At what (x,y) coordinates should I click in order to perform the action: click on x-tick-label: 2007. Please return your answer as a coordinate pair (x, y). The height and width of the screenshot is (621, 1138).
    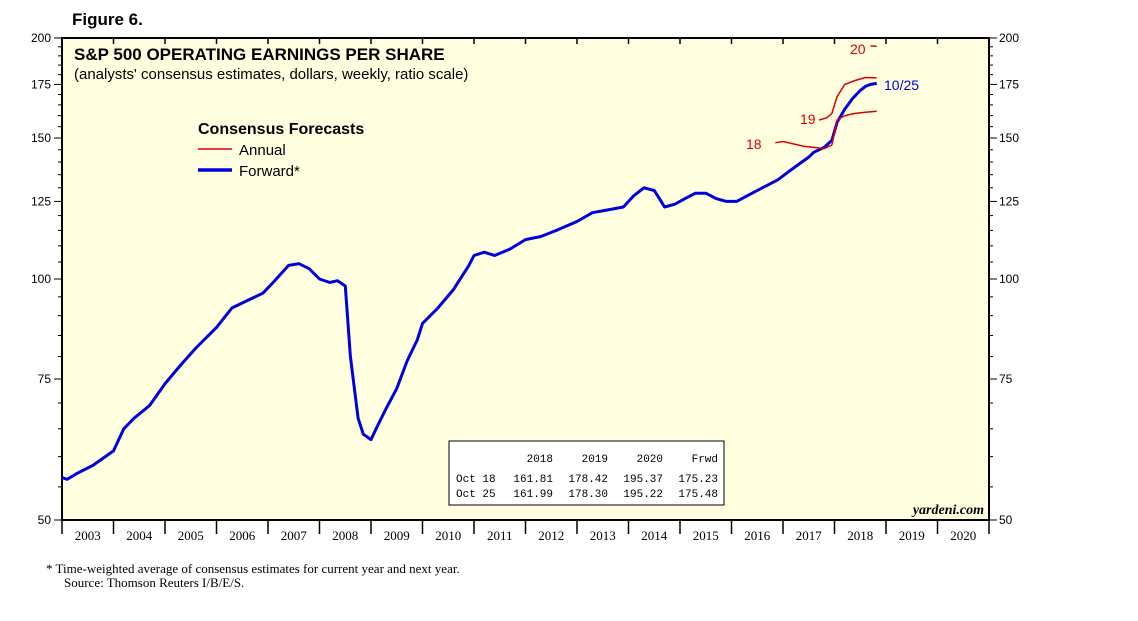
    Looking at the image, I should click on (294, 535).